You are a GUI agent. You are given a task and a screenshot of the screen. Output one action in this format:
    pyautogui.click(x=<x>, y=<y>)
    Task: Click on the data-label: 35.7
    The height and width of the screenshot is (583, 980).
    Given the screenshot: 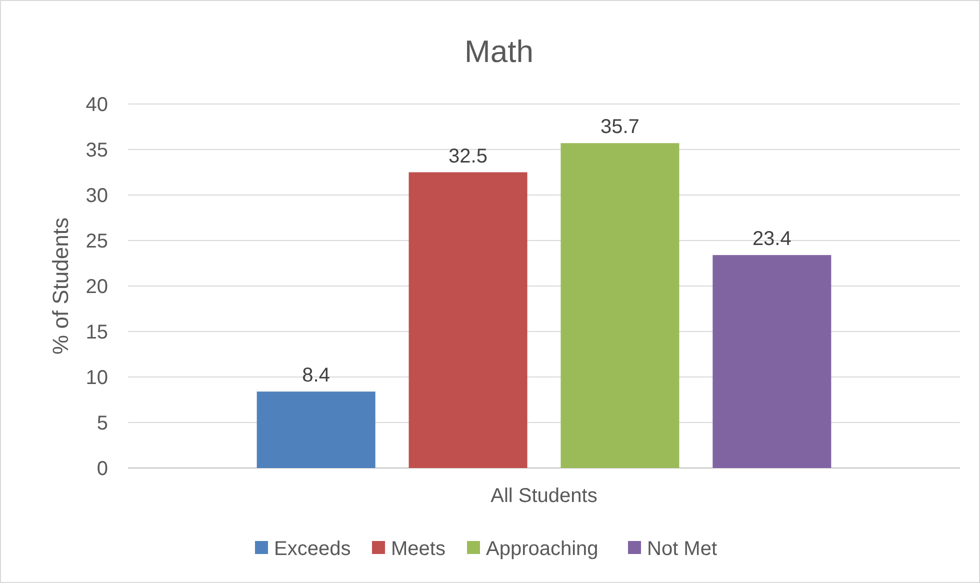 What is the action you would take?
    pyautogui.click(x=620, y=127)
    